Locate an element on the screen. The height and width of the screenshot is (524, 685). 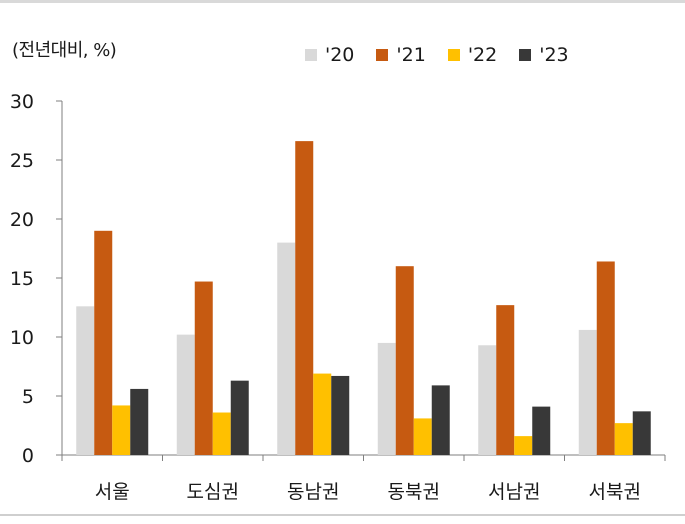
y-tick-label: 30 is located at coordinates (22, 102).